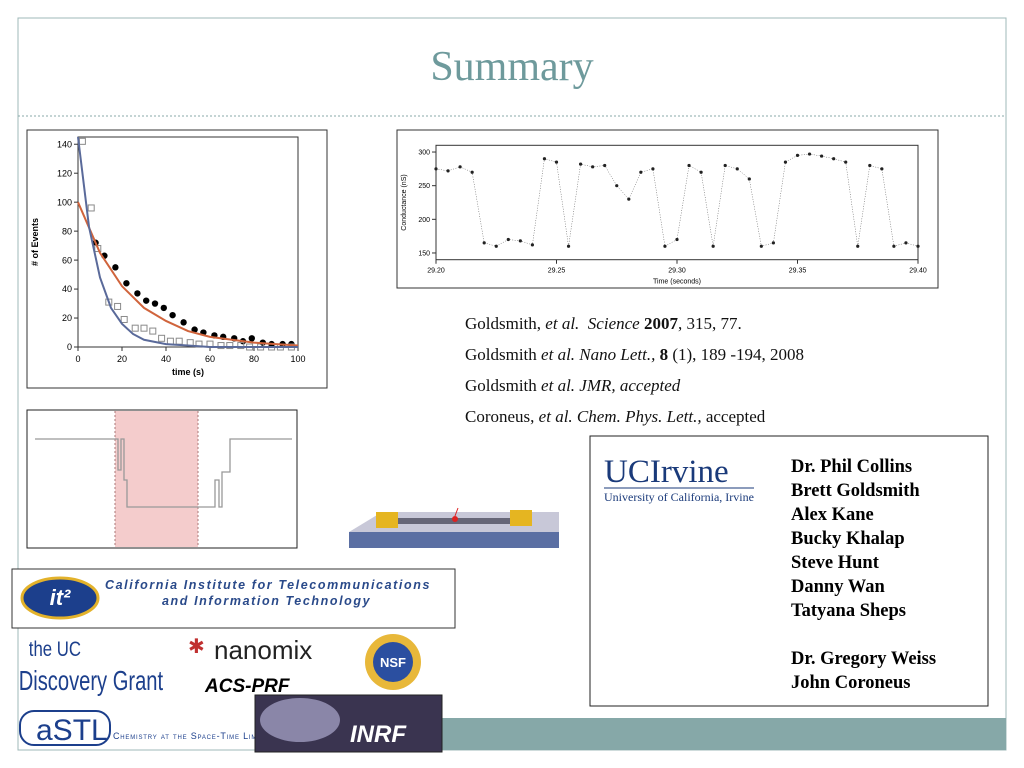 This screenshot has width=1024, height=768. What do you see at coordinates (266, 601) in the screenshot?
I see `calit2-line2: and Information Technology` at bounding box center [266, 601].